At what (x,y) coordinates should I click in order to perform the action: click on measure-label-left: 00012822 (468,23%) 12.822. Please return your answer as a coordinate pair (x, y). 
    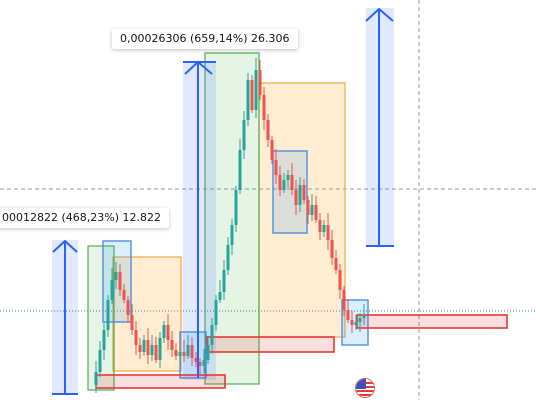
    Looking at the image, I should click on (84, 218).